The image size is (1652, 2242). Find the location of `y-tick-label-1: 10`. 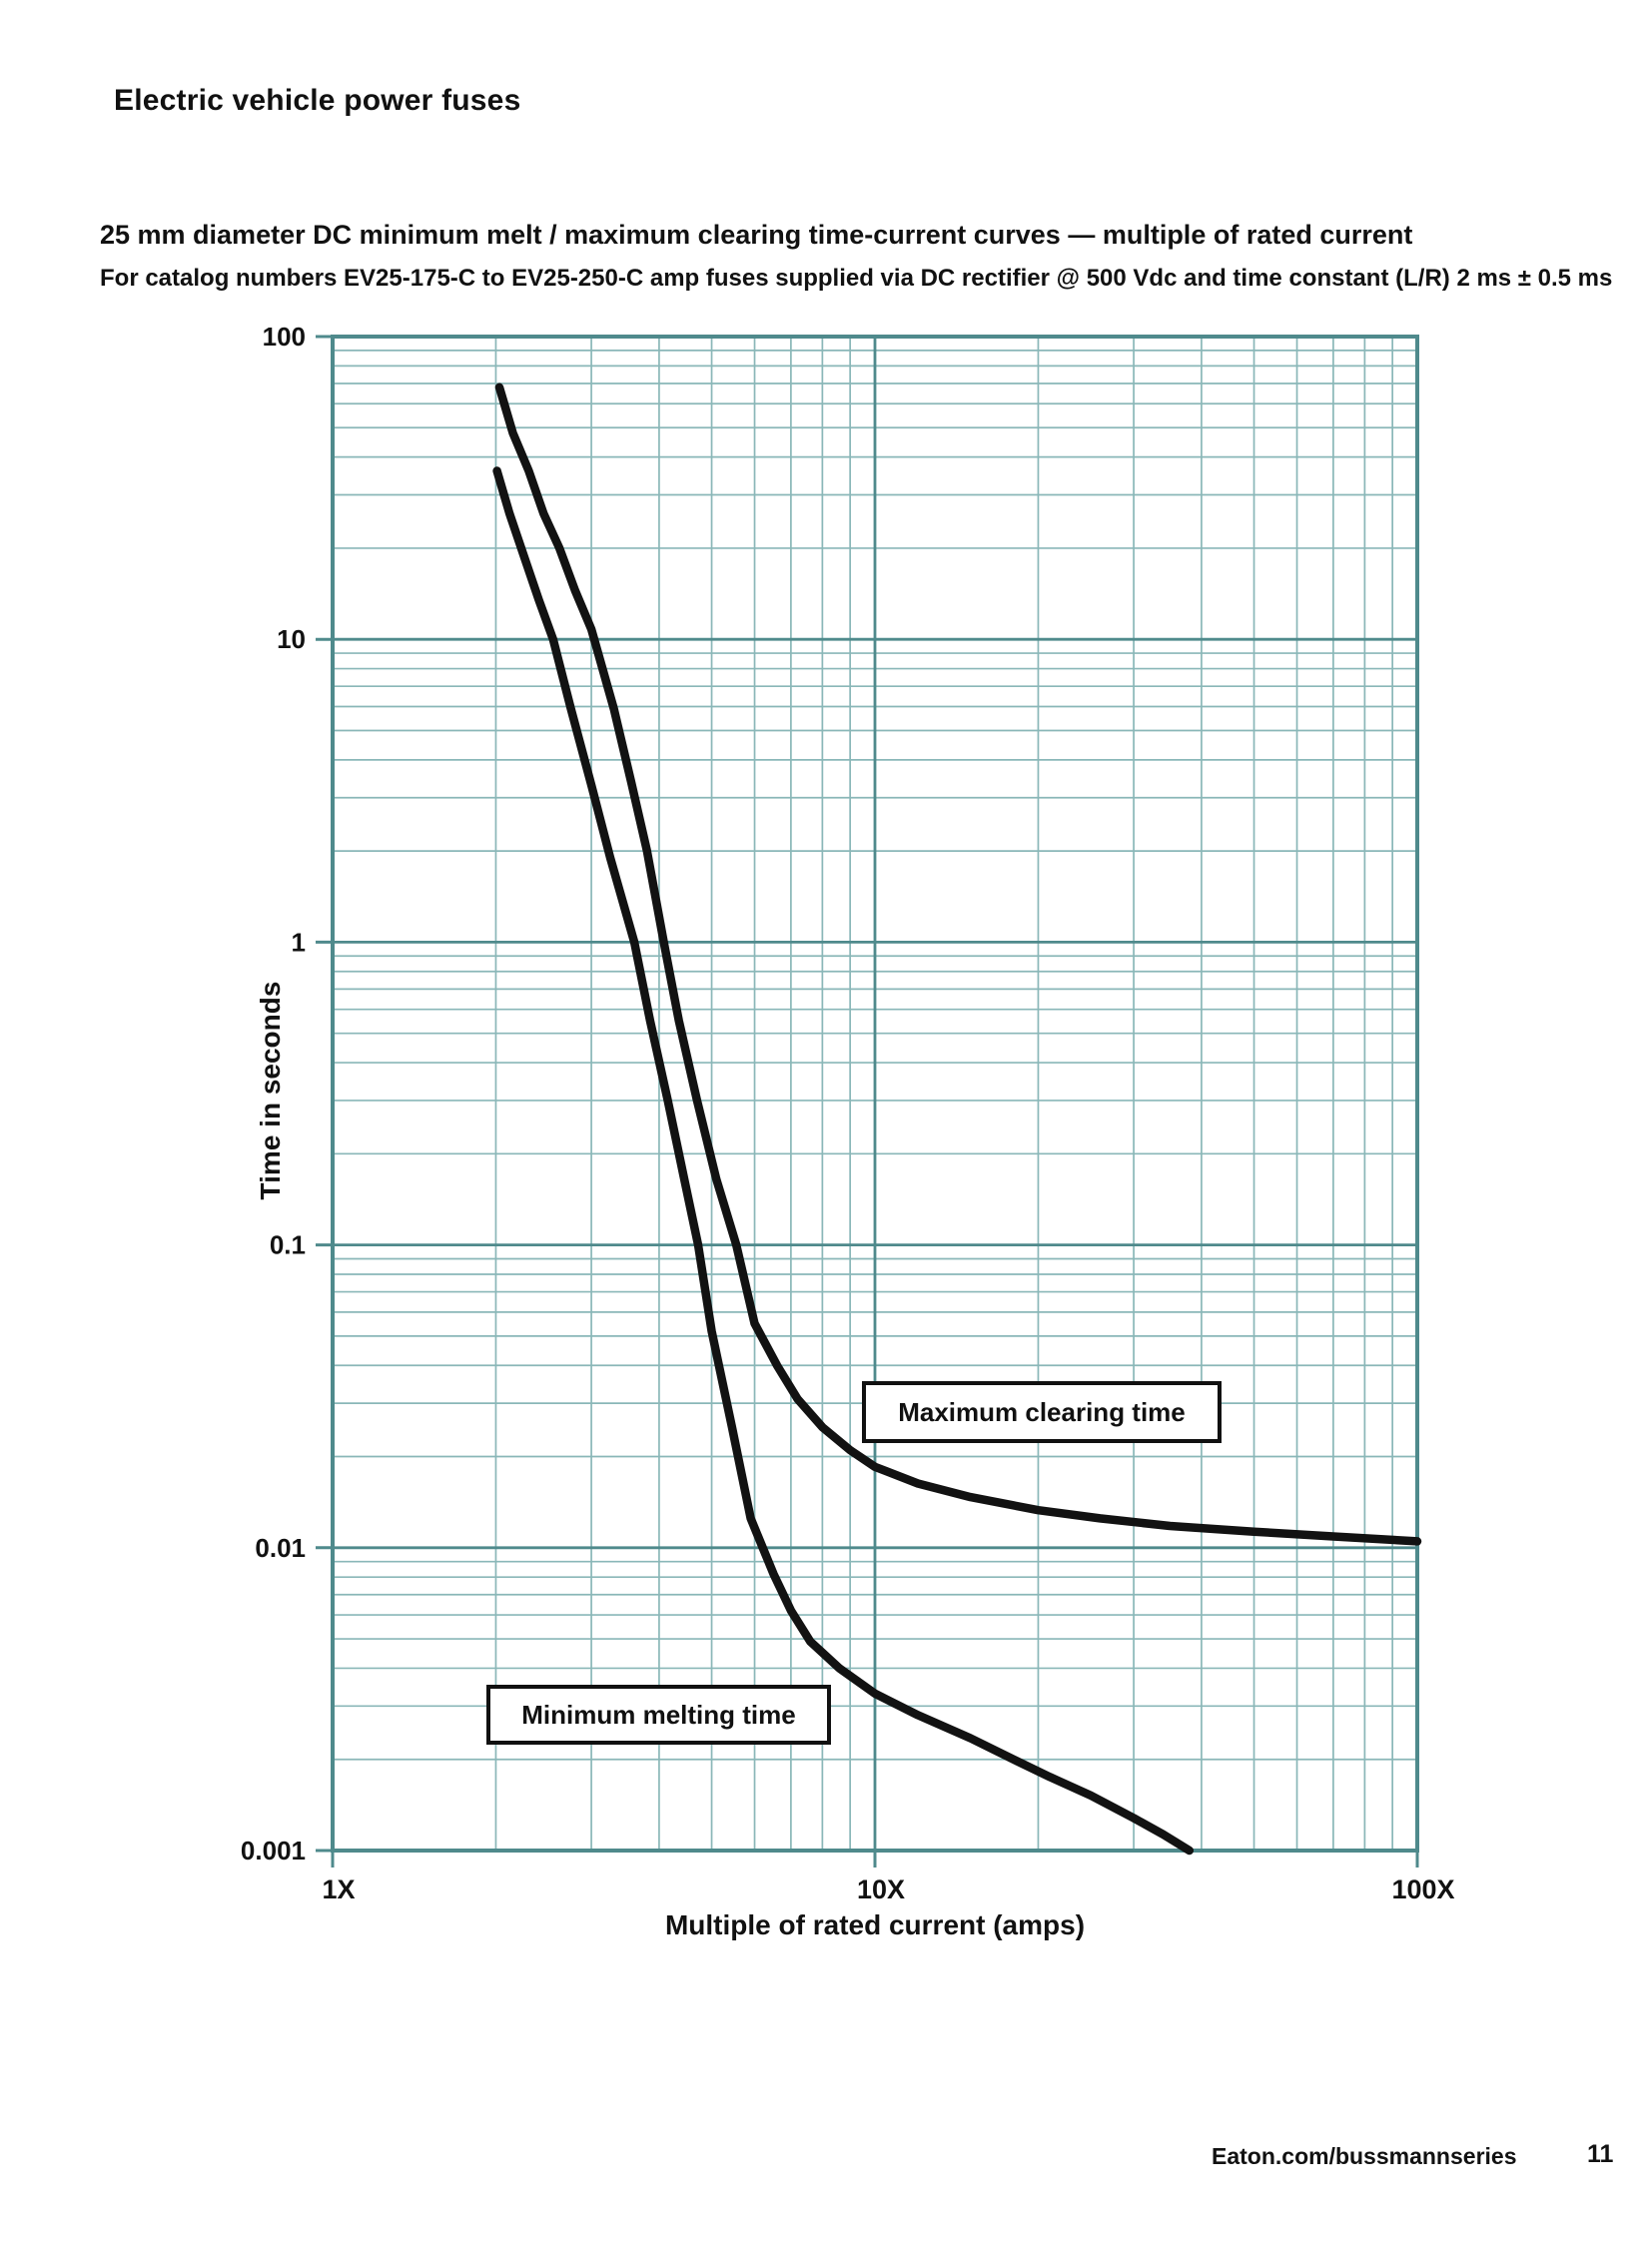

y-tick-label-1: 10 is located at coordinates (291, 639).